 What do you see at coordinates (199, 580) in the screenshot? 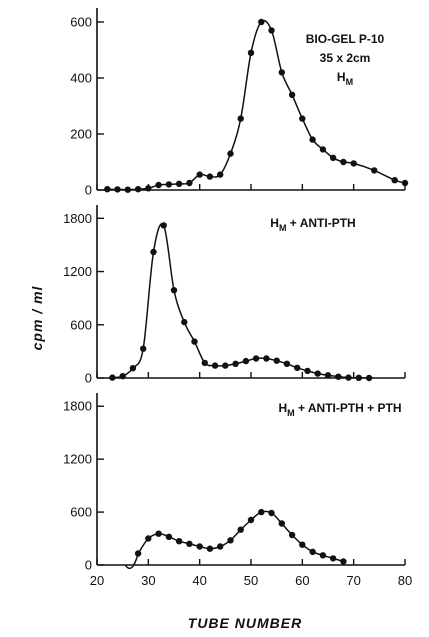
I see `x-tick-label: 40` at bounding box center [199, 580].